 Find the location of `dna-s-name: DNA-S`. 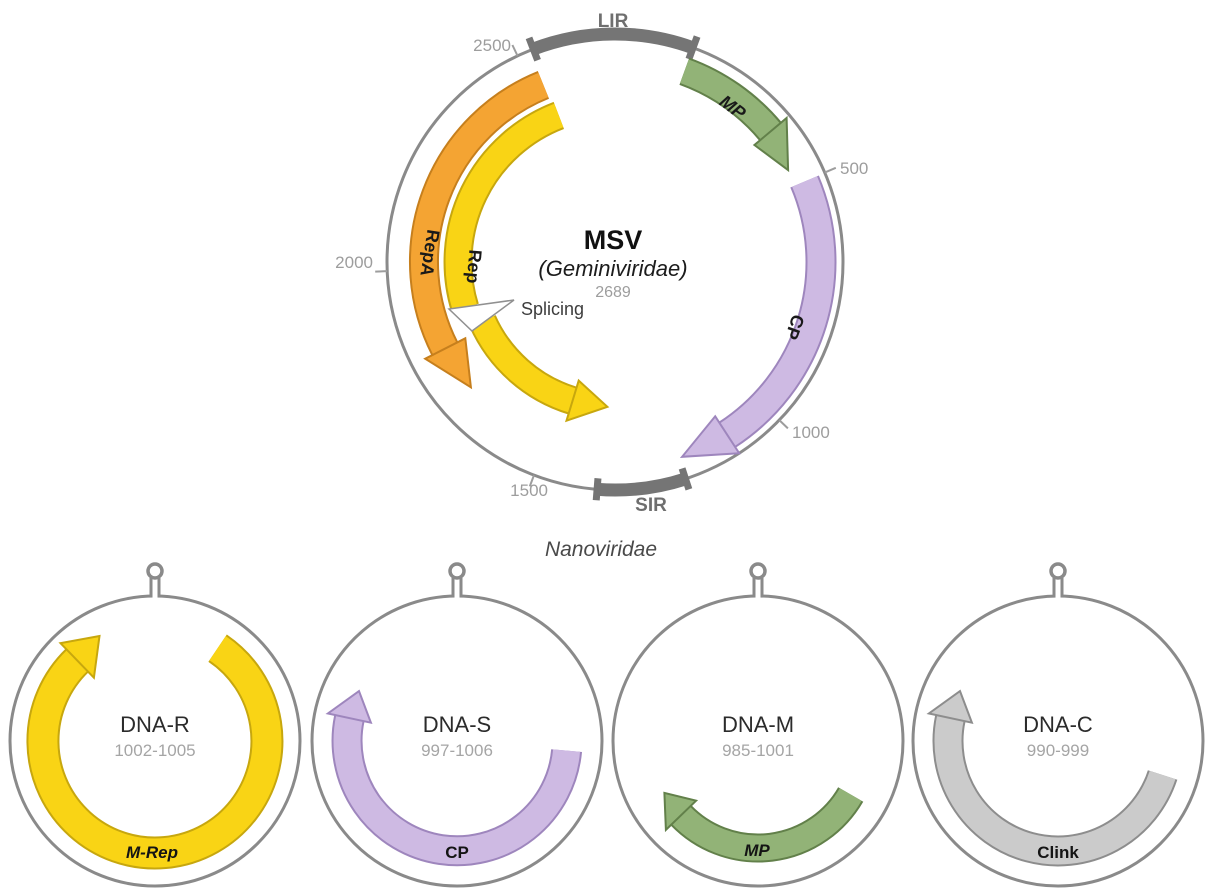

dna-s-name: DNA-S is located at coordinates (457, 724).